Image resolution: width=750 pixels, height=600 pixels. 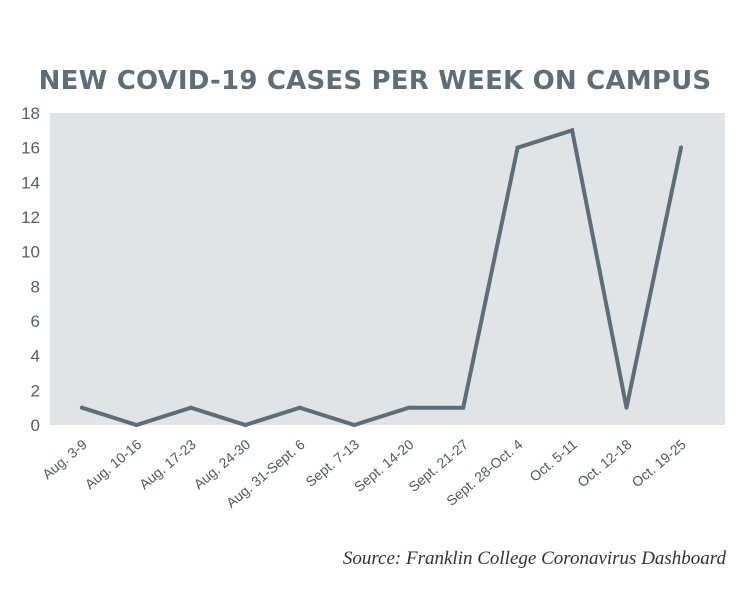 I want to click on y-tick-label: 12, so click(x=30, y=217).